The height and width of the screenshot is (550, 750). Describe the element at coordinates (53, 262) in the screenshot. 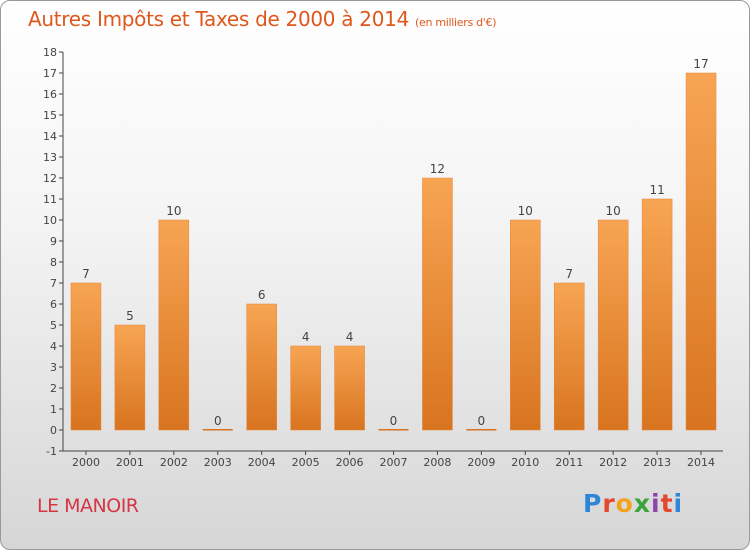

I see `y-tick-label: 8` at that location.